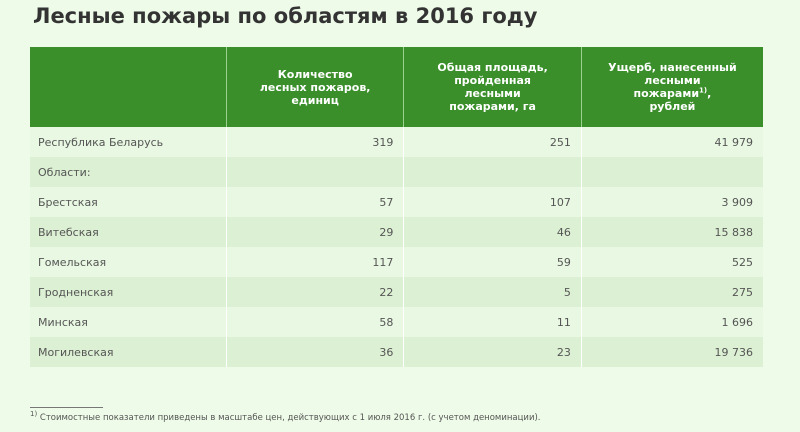  Describe the element at coordinates (492, 232) in the screenshot. I see `burned-area: 46` at that location.